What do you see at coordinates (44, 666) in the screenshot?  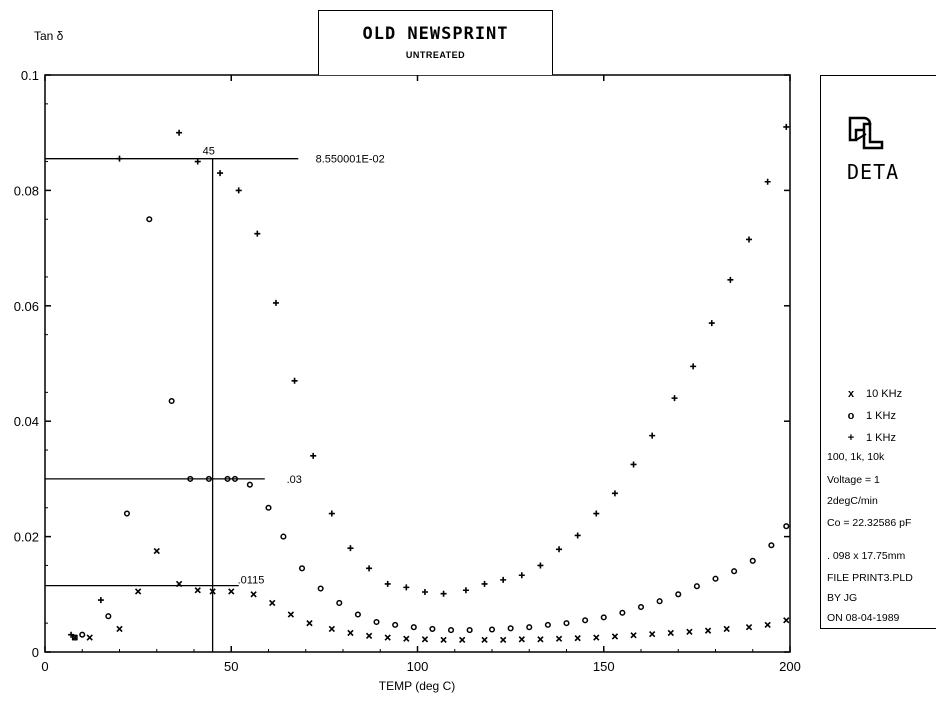 I see `x-tick-label: 0` at bounding box center [44, 666].